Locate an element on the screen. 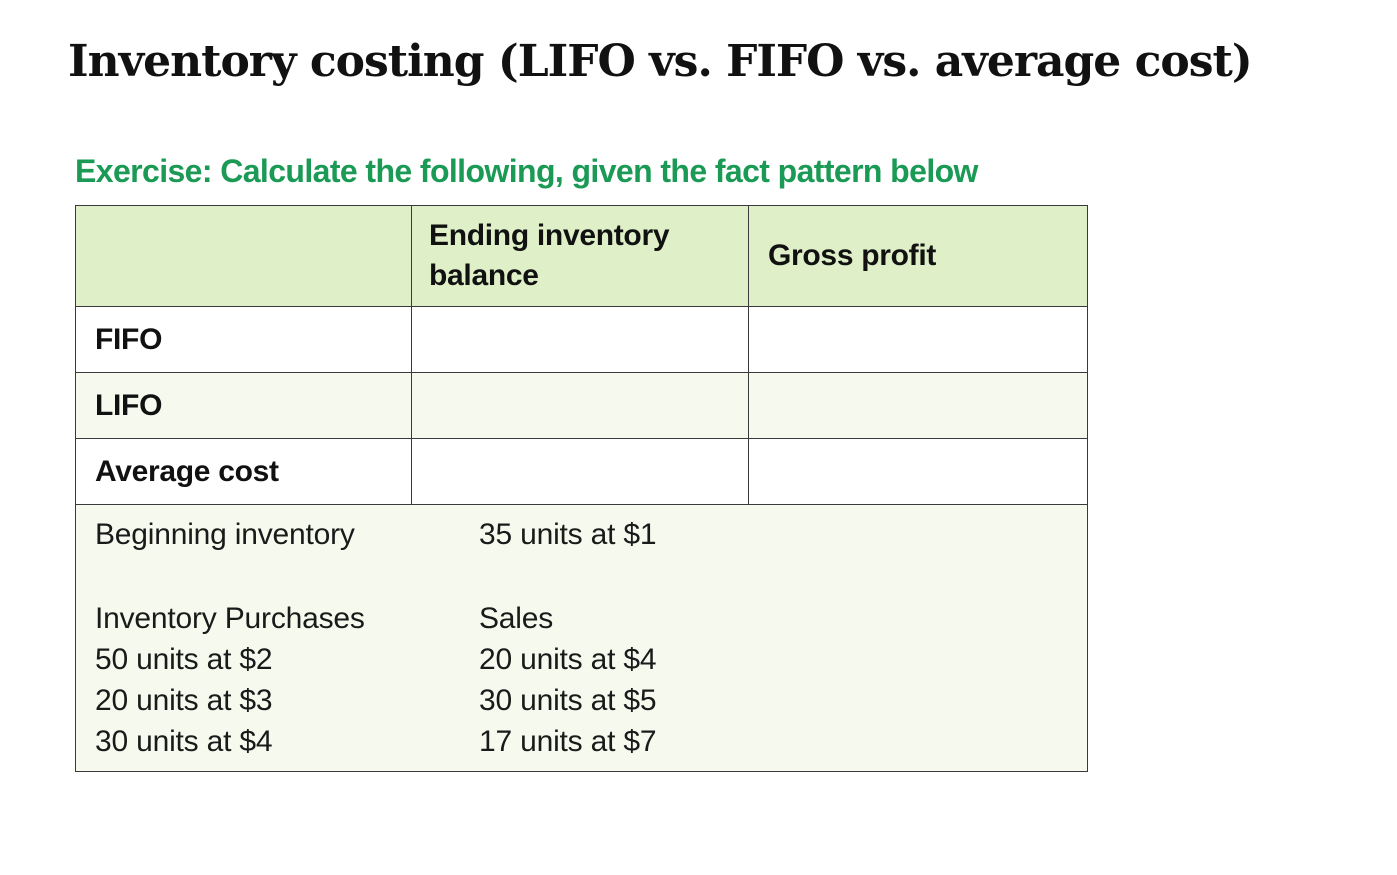  row-label-cell: LIFO is located at coordinates (243, 405).